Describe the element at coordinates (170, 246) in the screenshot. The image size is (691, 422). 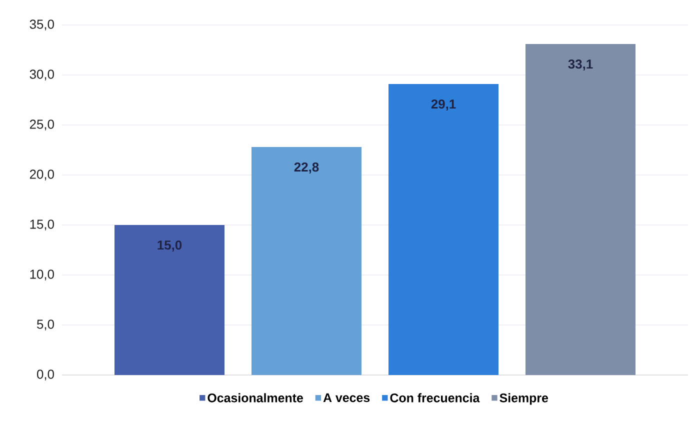
I see `data-label: 15,0` at that location.